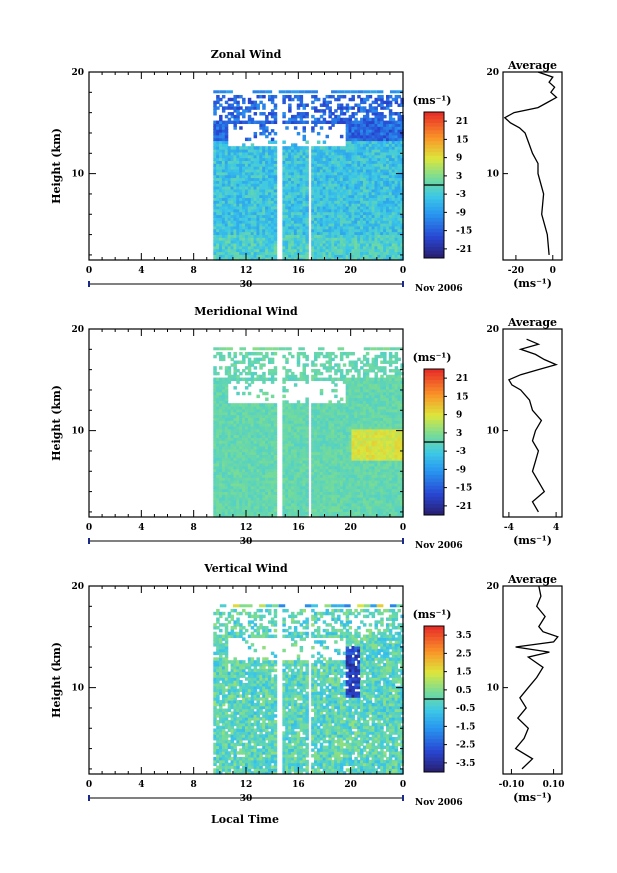  Describe the element at coordinates (350, 271) in the screenshot. I see `x-tick-label: 20` at that location.